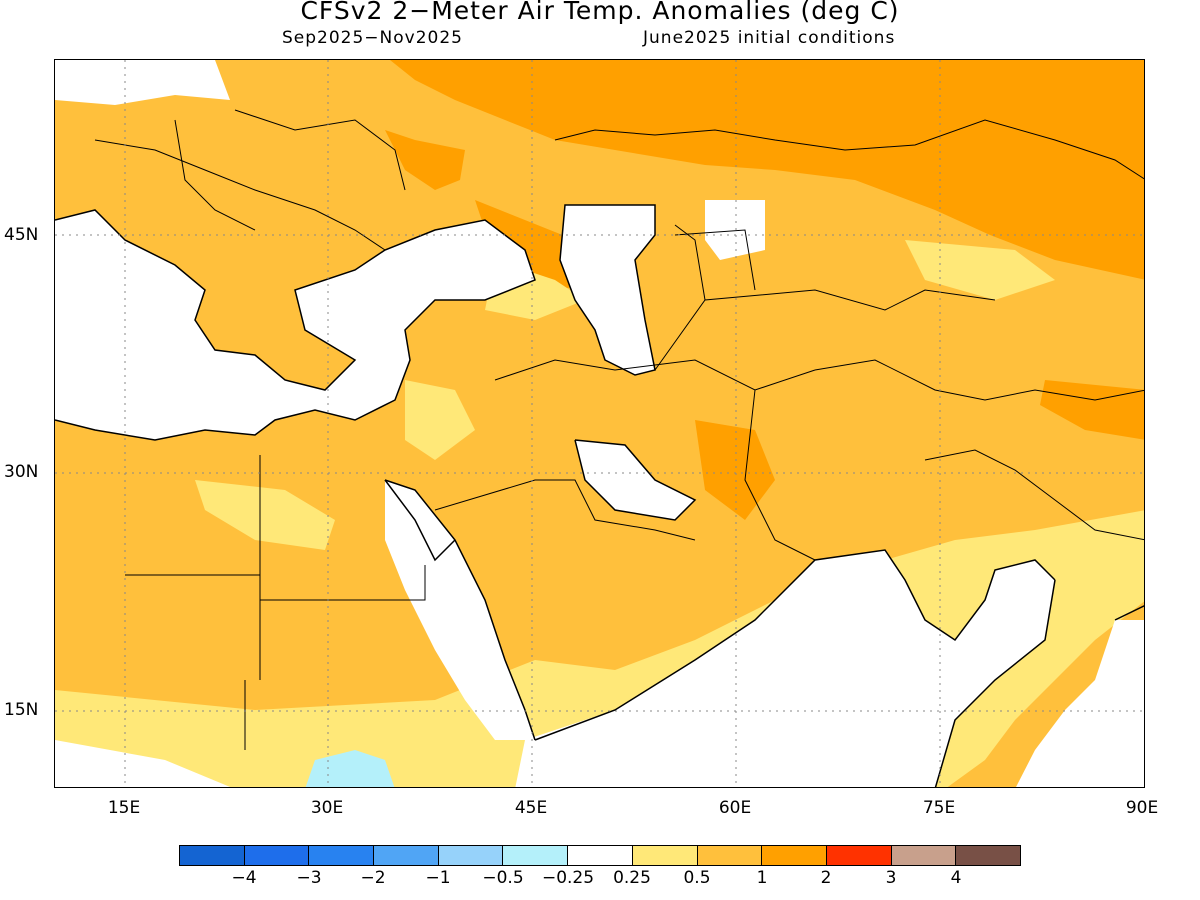 The height and width of the screenshot is (900, 1200). What do you see at coordinates (762, 878) in the screenshot?
I see `colorbar-label: 1` at bounding box center [762, 878].